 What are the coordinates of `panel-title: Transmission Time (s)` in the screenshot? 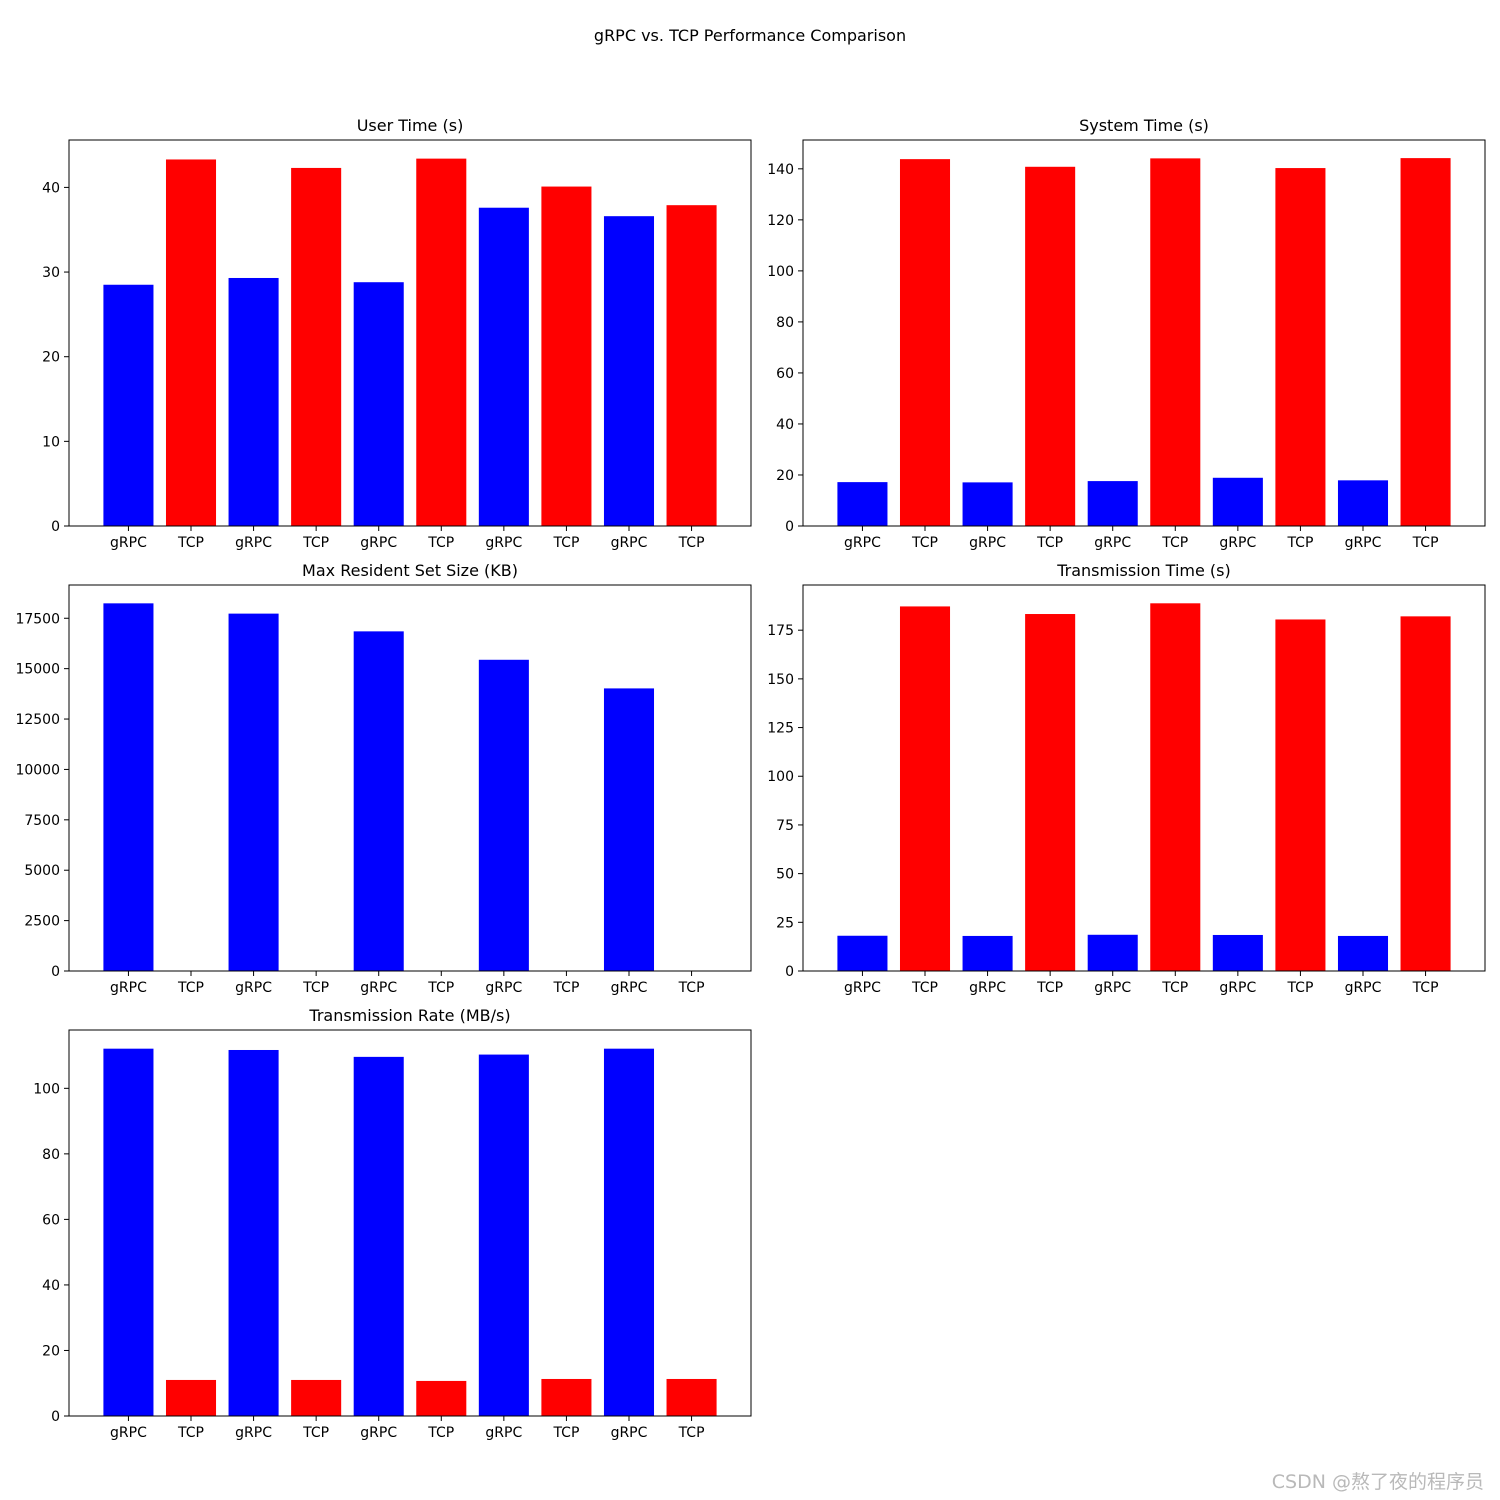 It's located at (1143, 570).